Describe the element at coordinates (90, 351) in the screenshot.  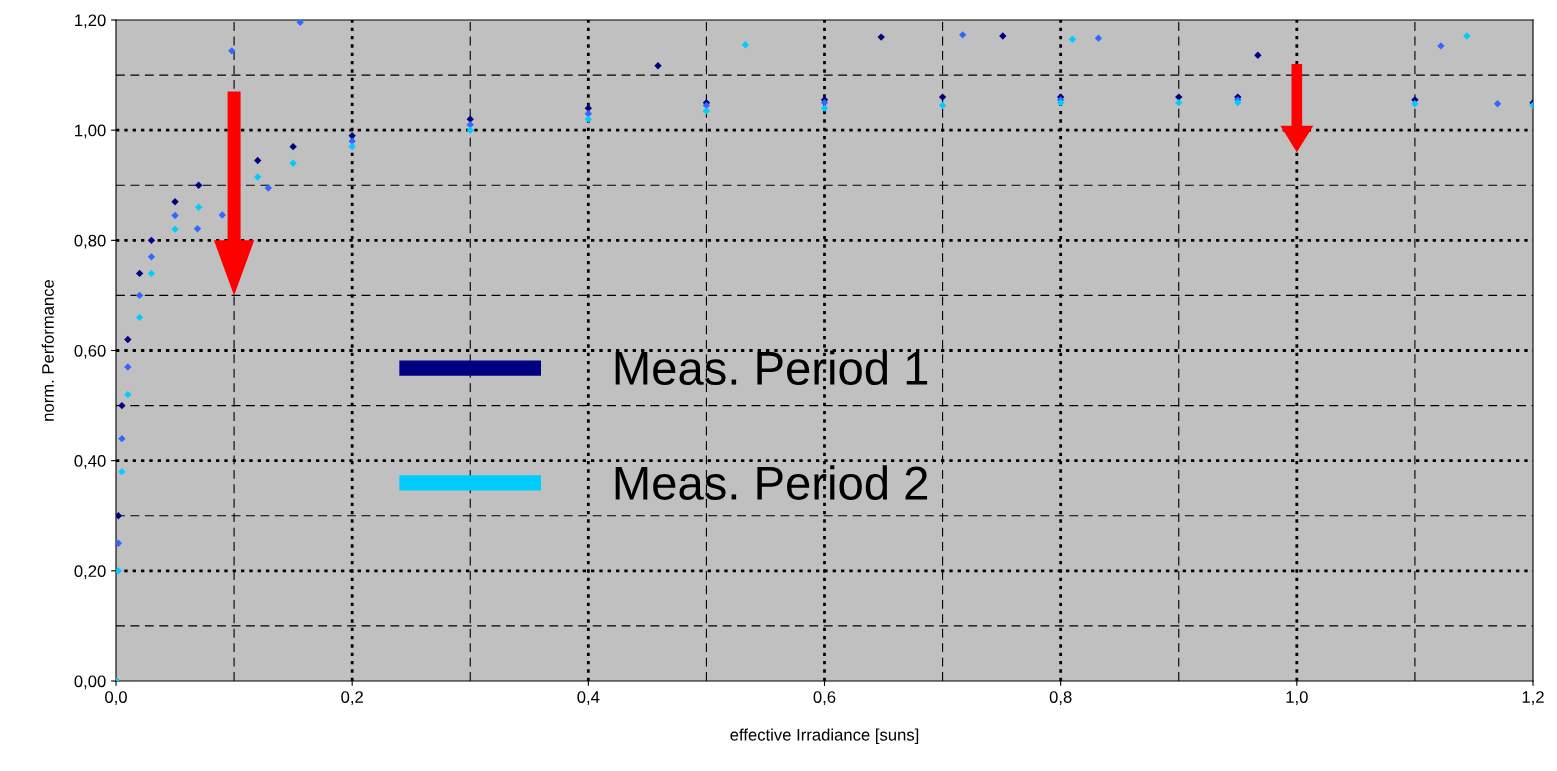
I see `y-tick-label: 0,60` at that location.